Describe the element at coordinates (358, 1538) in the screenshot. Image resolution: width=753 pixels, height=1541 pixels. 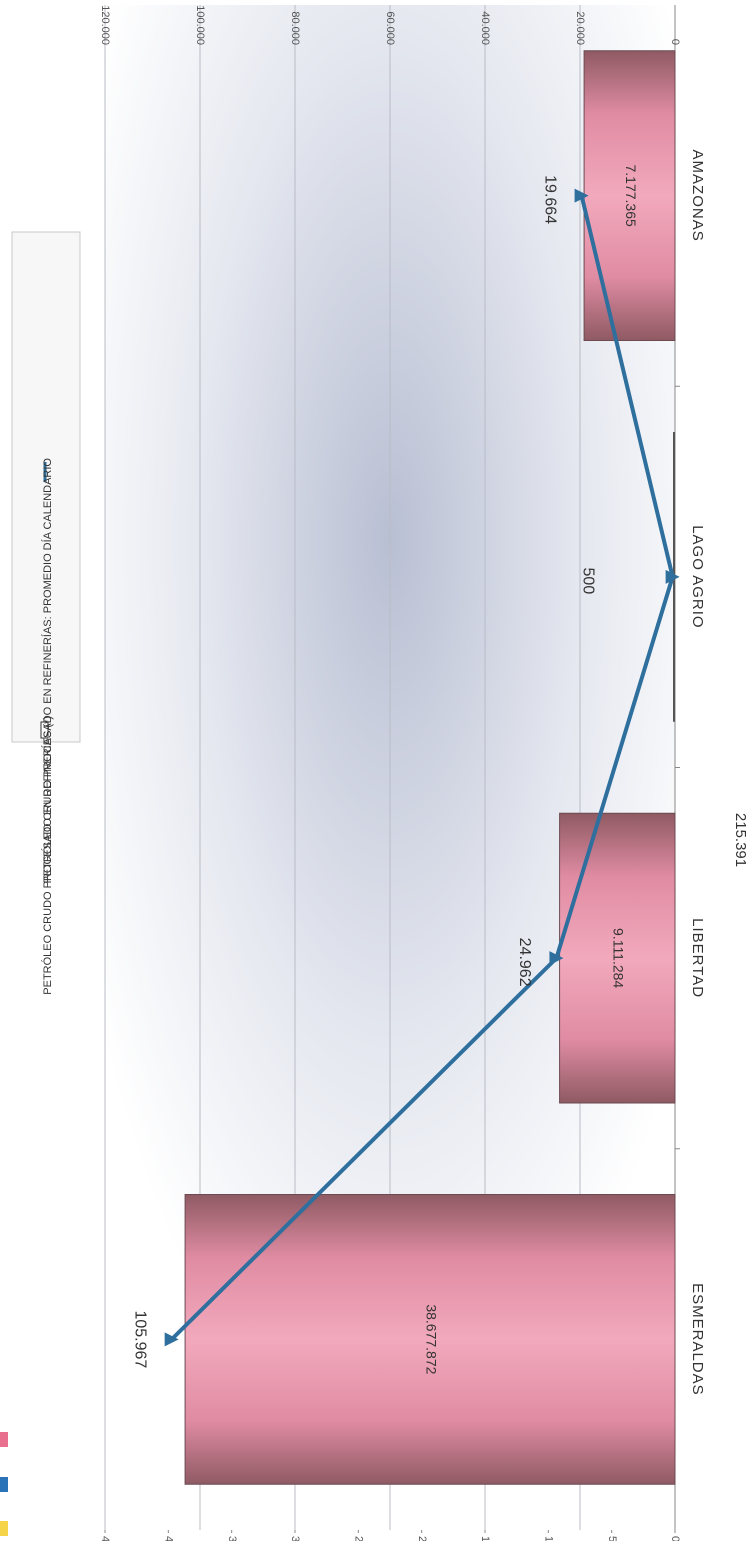
I see `primary-tick-label: 25.000.000` at that location.